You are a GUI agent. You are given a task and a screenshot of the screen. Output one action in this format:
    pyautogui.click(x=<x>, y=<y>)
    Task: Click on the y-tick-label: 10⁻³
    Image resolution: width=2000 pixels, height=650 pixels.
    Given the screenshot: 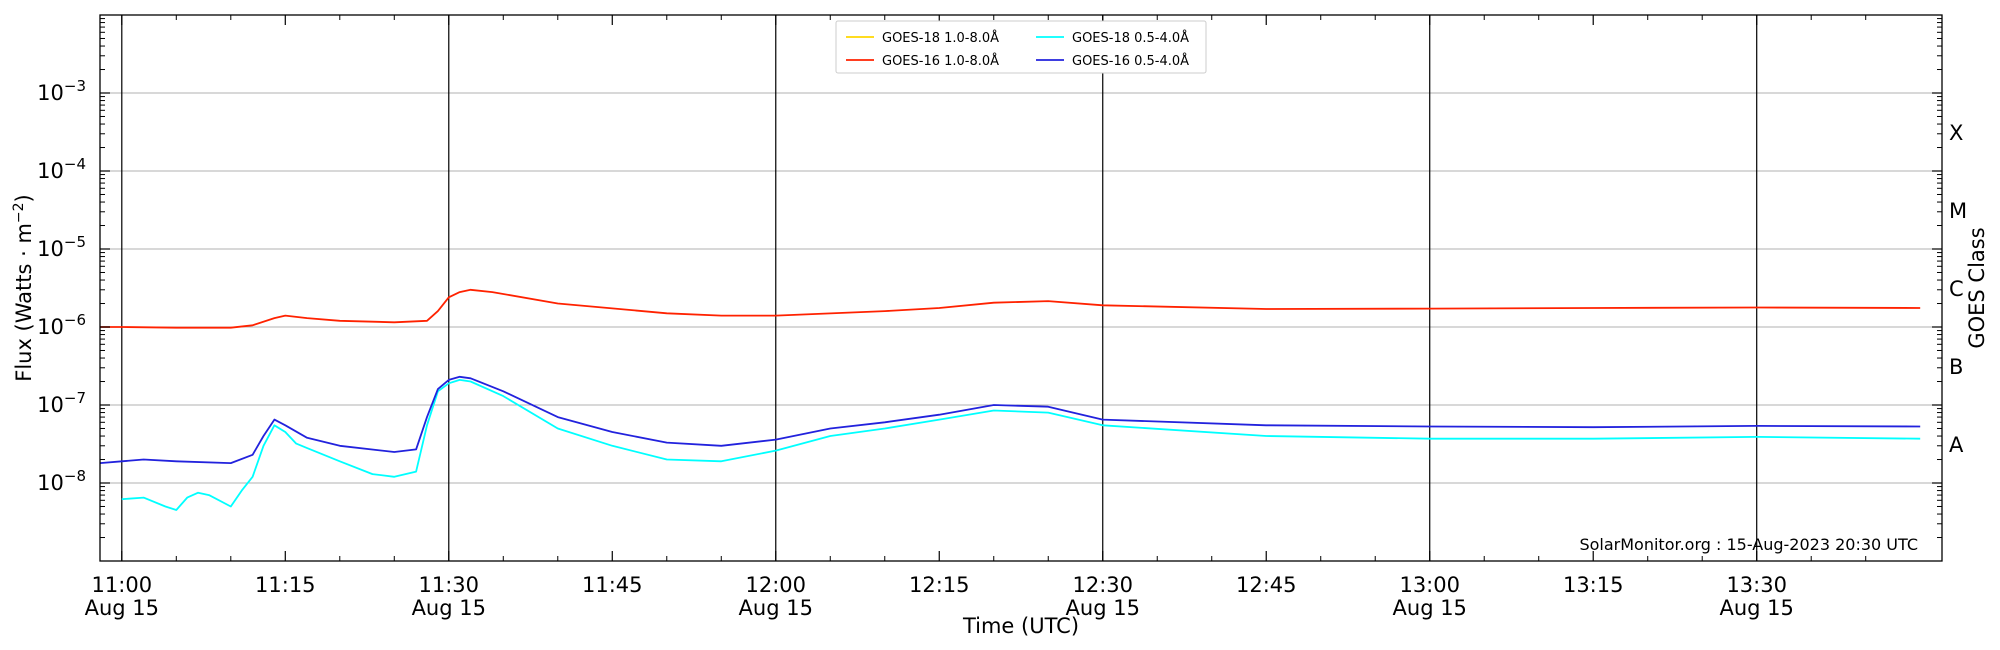 What is the action you would take?
    pyautogui.click(x=61, y=91)
    